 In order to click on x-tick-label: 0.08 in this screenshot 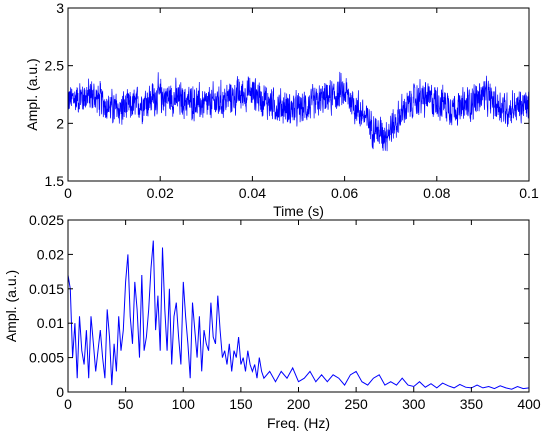, I will do `click(436, 193)`.